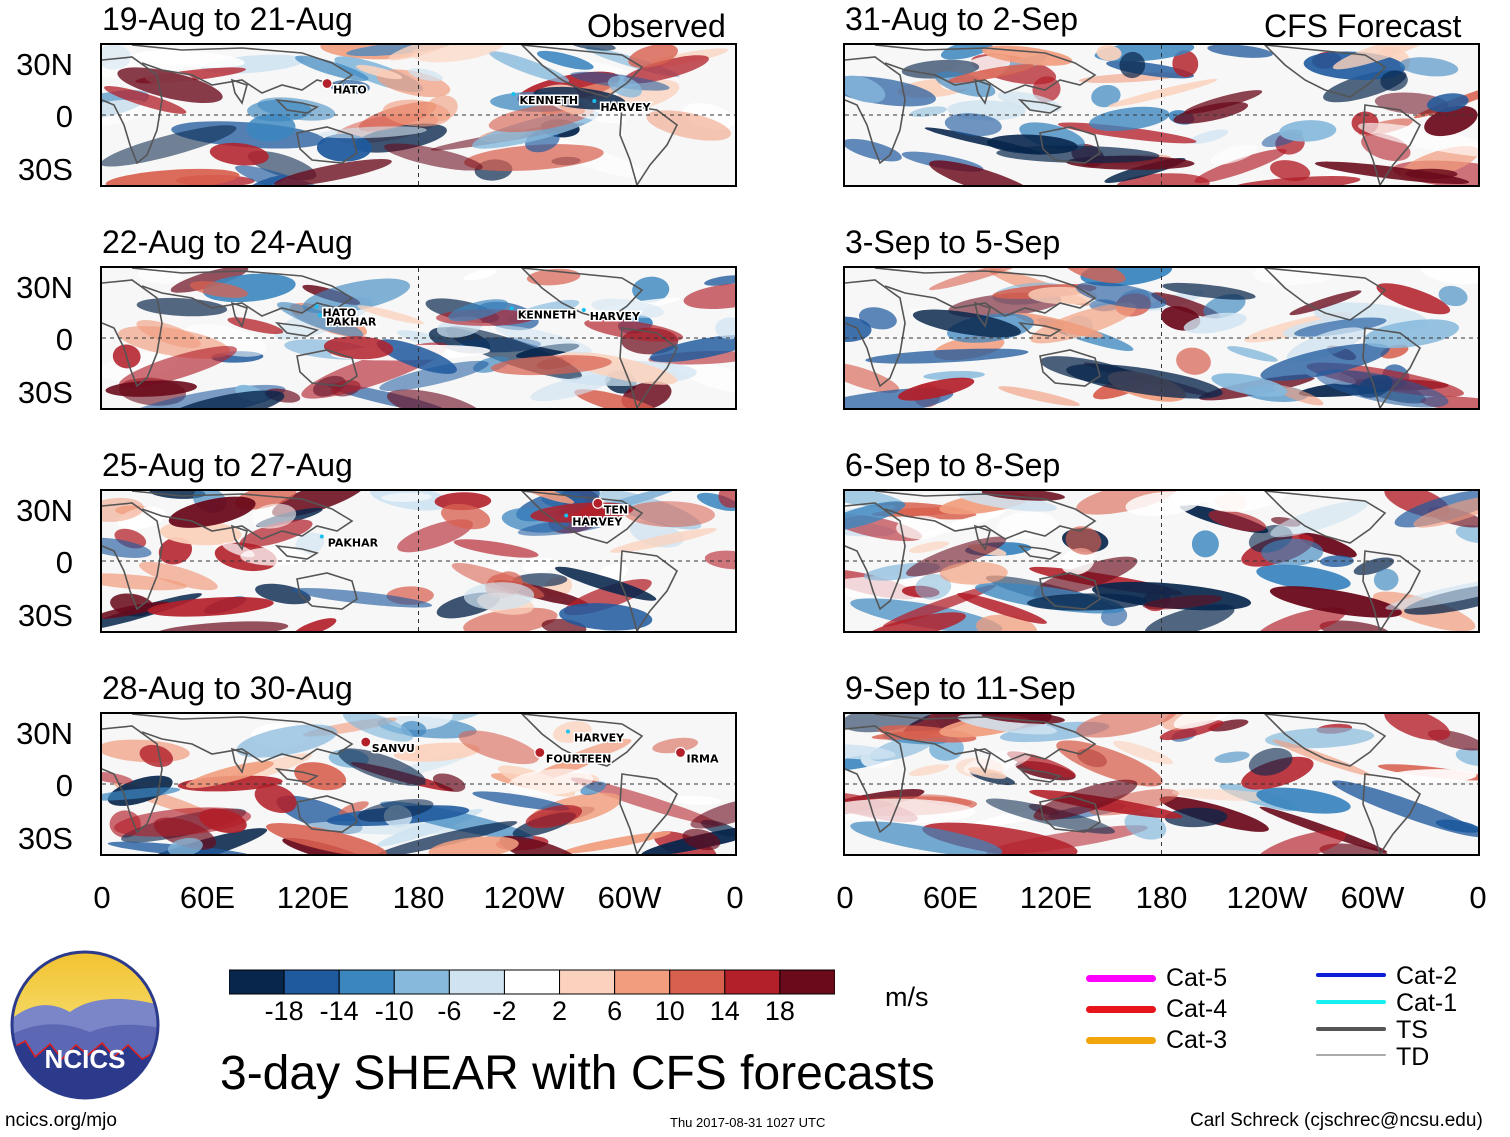 This screenshot has height=1137, width=1510. Describe the element at coordinates (1413, 1057) in the screenshot. I see `legend-label: TD` at that location.